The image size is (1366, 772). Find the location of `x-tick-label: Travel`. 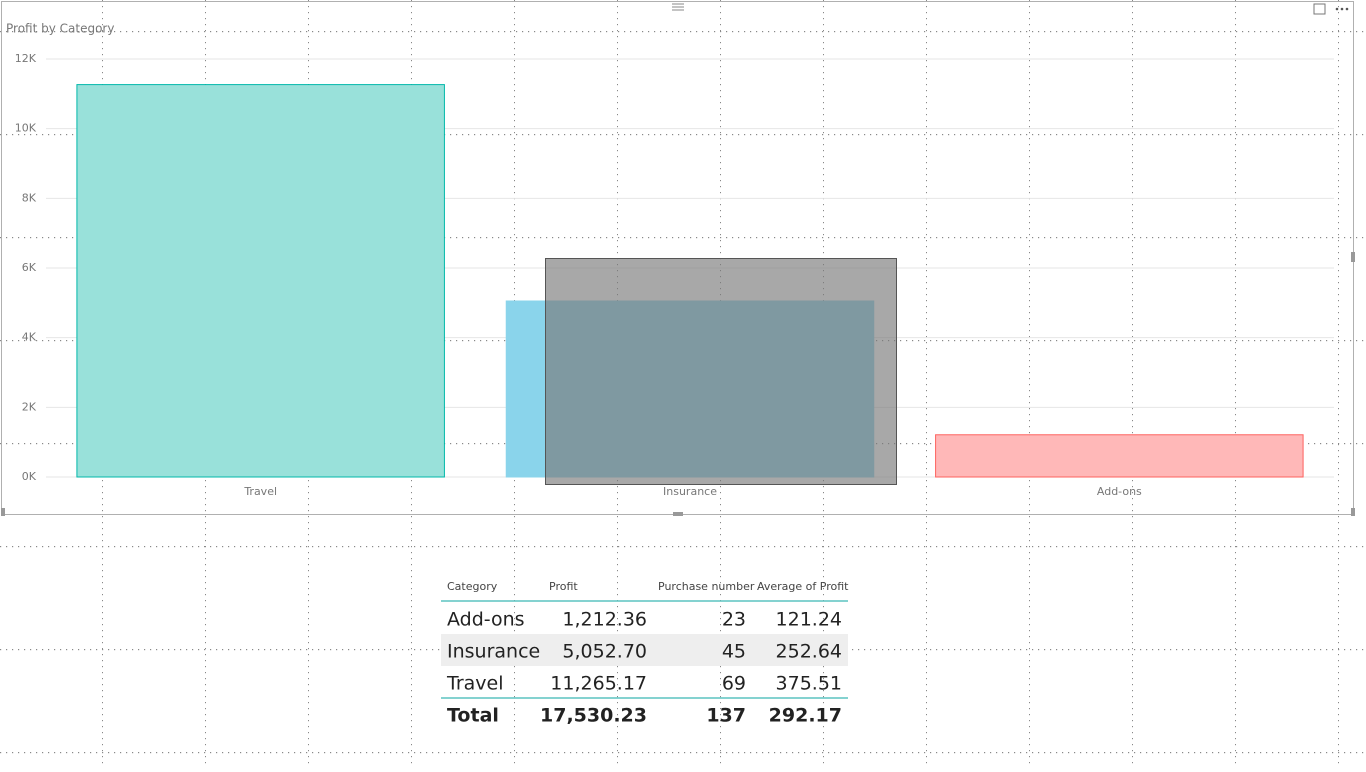

x-tick-label: Travel is located at coordinates (260, 491).